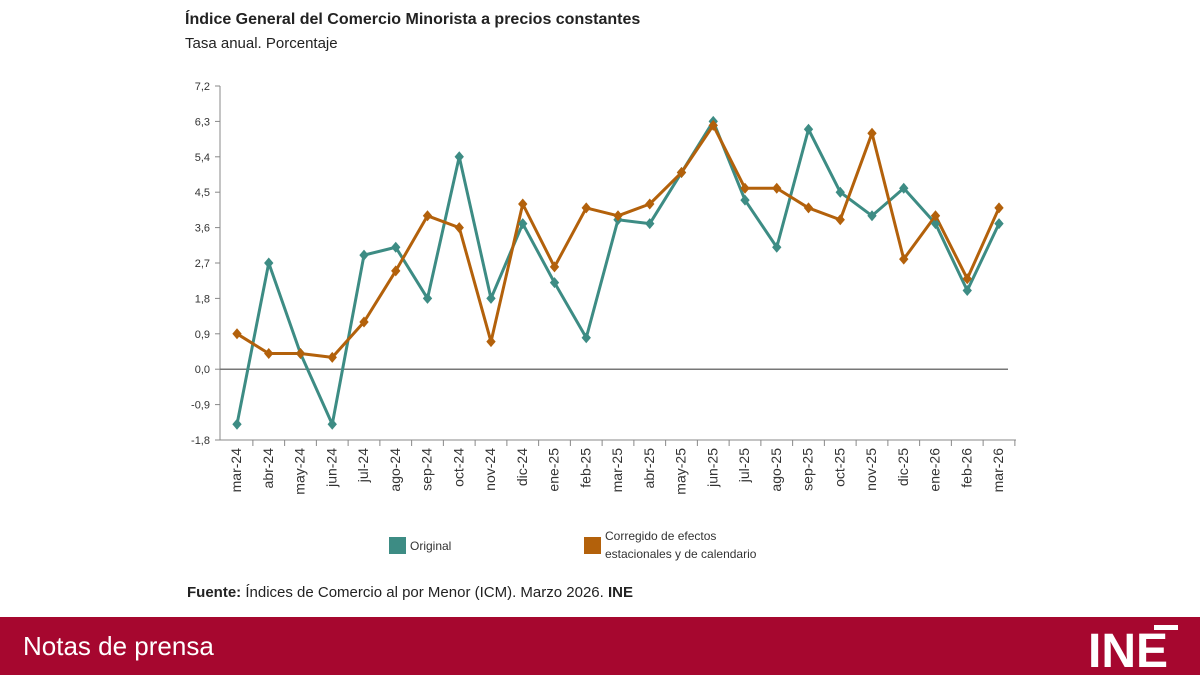  Describe the element at coordinates (998, 470) in the screenshot. I see `x-tick-label: mar-26` at that location.